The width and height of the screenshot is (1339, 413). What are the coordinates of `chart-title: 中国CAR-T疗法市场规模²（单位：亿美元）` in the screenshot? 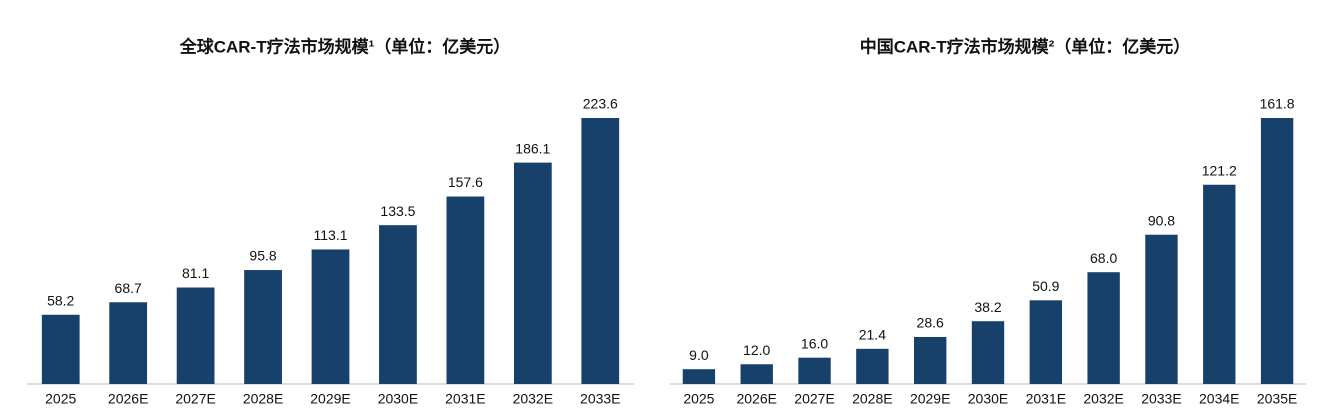 It's located at (1025, 46).